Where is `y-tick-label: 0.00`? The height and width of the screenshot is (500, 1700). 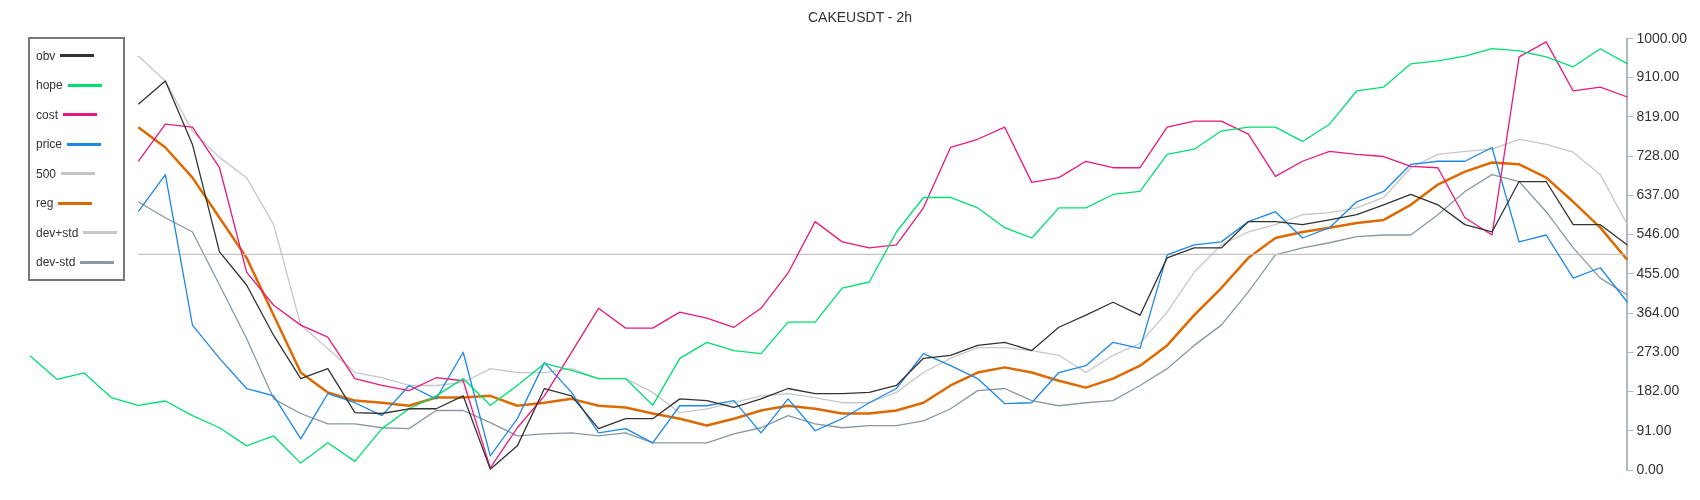 y-tick-label: 0.00 is located at coordinates (1650, 468).